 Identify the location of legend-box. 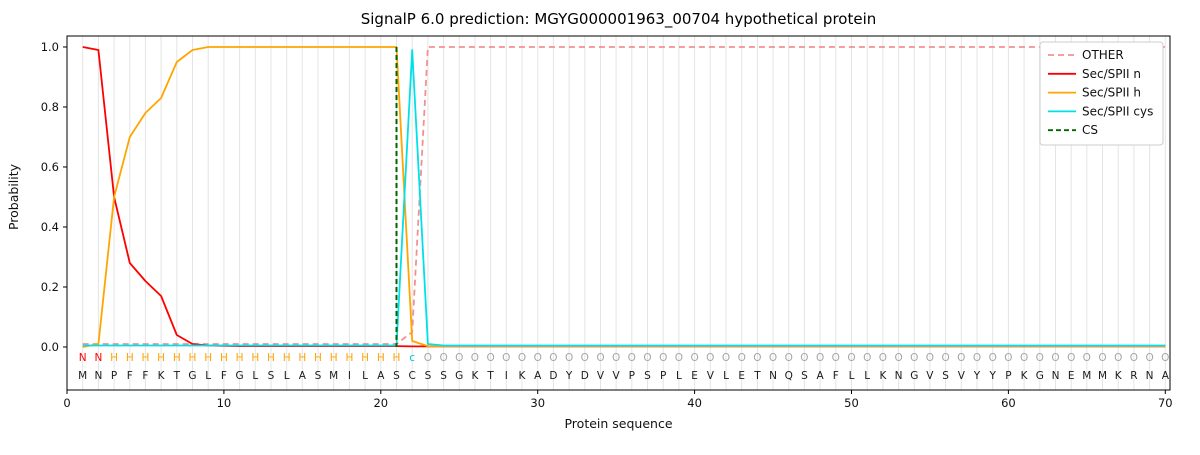
(1101, 93).